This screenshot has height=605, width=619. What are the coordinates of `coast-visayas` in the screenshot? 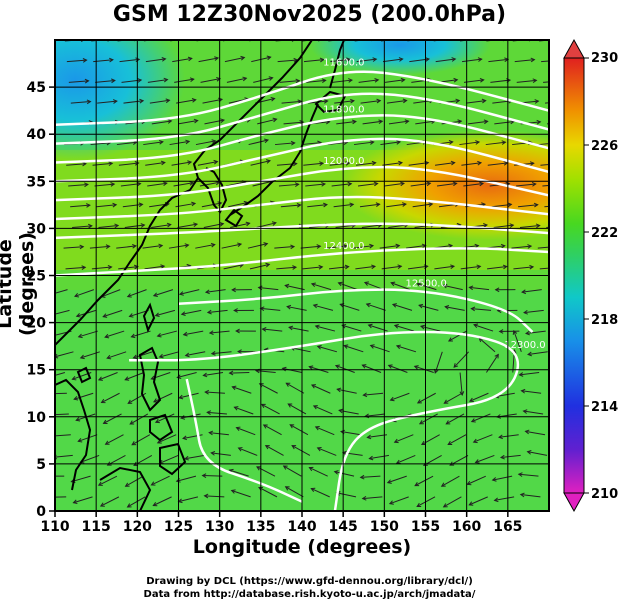 It's located at (161, 427).